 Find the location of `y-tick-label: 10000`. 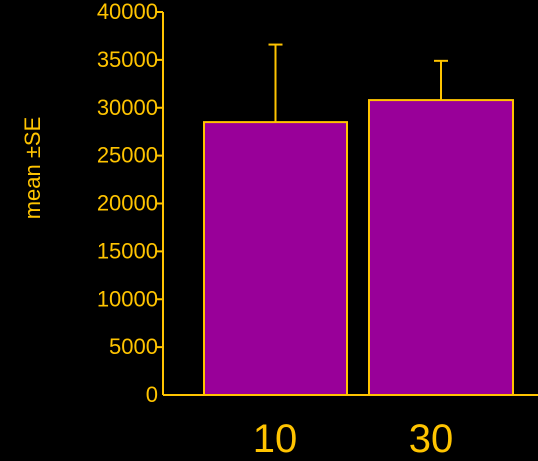

y-tick-label: 10000 is located at coordinates (127, 298).